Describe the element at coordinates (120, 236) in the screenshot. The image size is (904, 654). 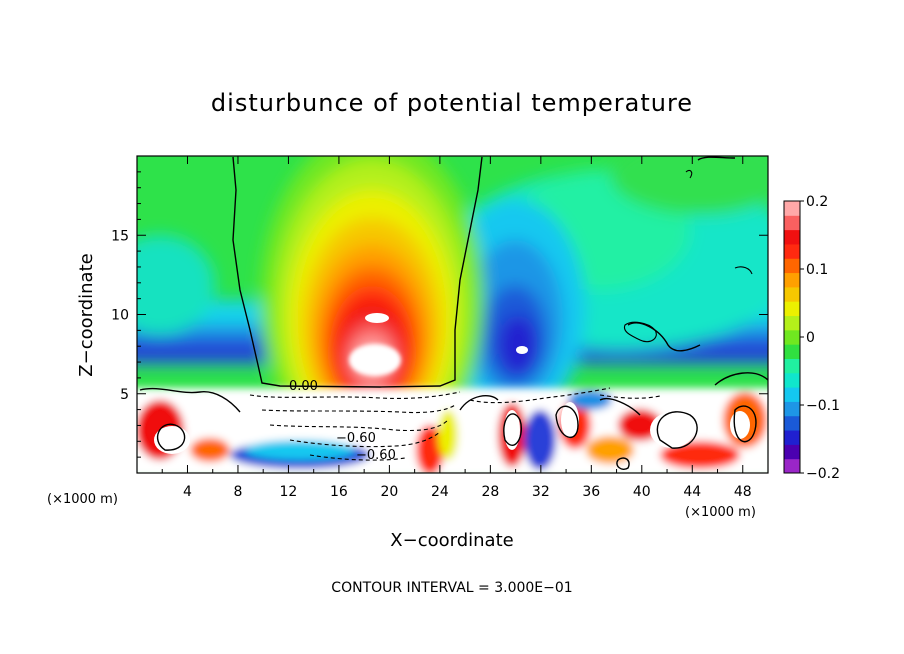
I see `y-tick-label: 15` at that location.